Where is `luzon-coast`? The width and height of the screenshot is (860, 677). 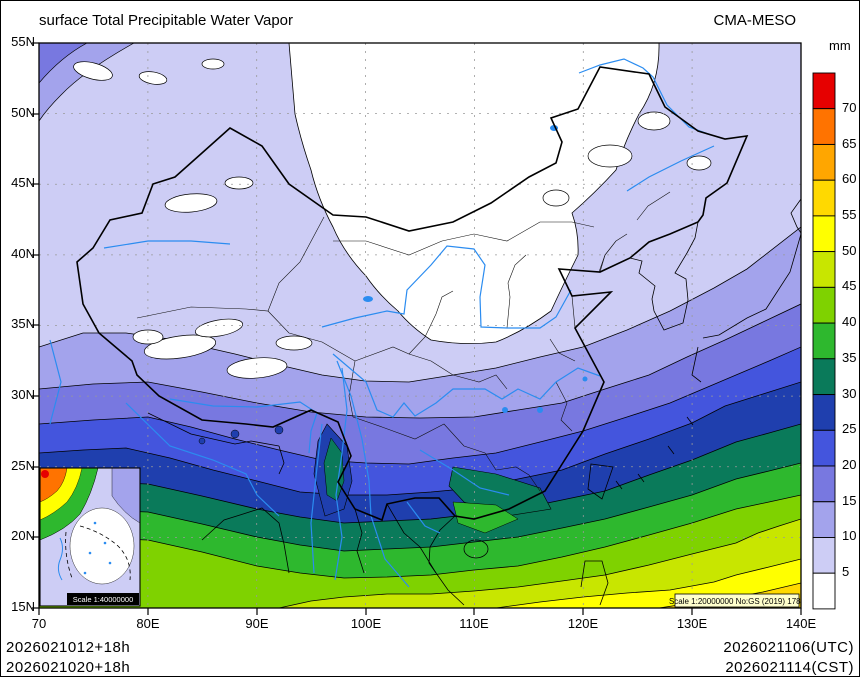 luzon-coast is located at coordinates (594, 583).